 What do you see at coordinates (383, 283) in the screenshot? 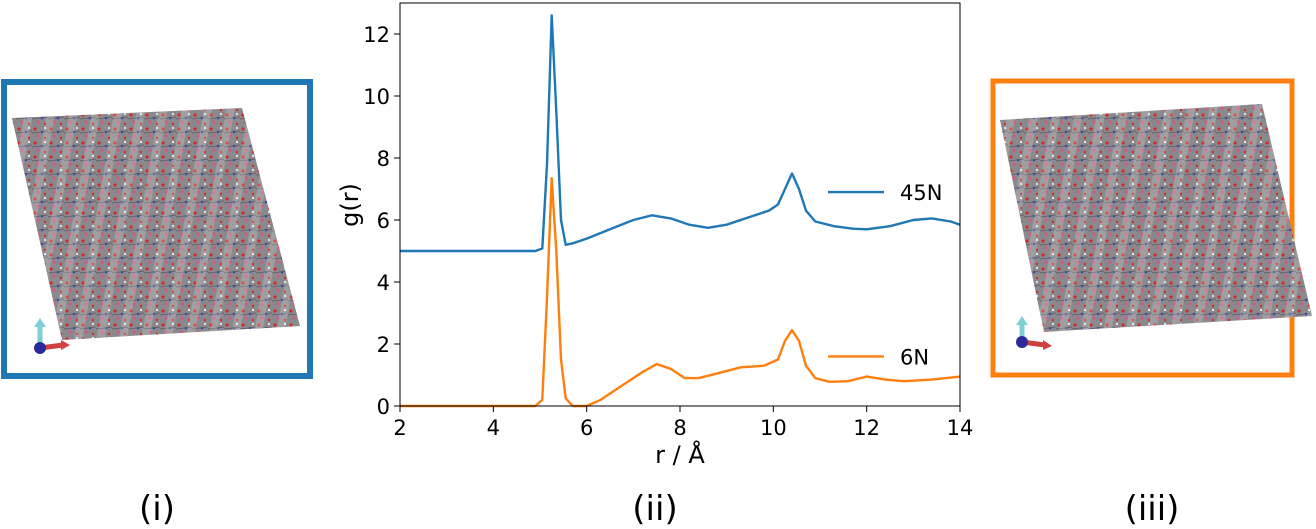
I see `y-tick-label: 4` at bounding box center [383, 283].